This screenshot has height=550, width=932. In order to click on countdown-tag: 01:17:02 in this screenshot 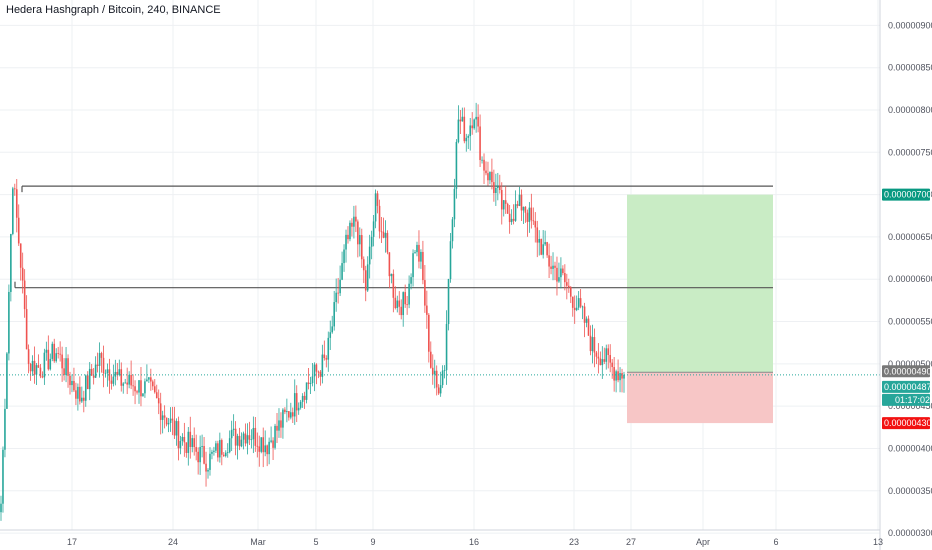, I will do `click(906, 399)`.